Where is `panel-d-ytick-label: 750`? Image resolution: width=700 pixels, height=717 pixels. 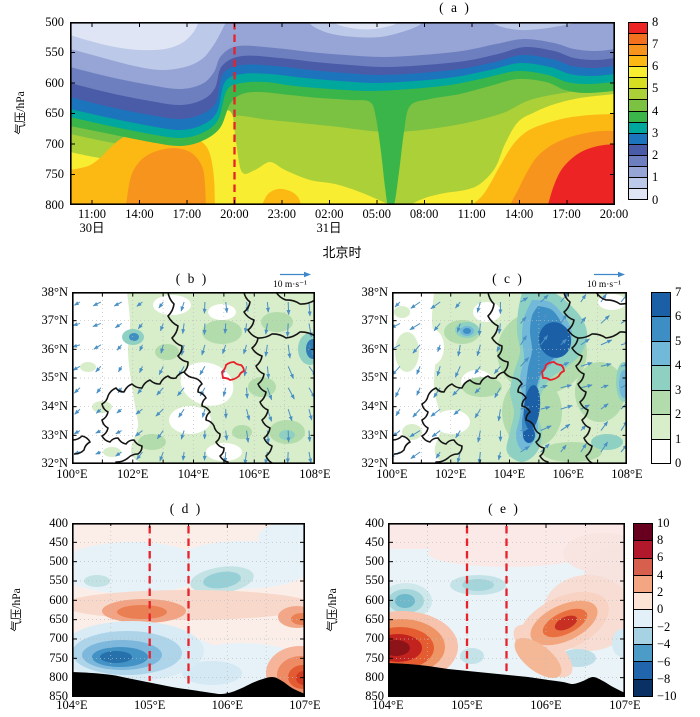 panel-d-ytick-label: 750 is located at coordinates (58, 657).